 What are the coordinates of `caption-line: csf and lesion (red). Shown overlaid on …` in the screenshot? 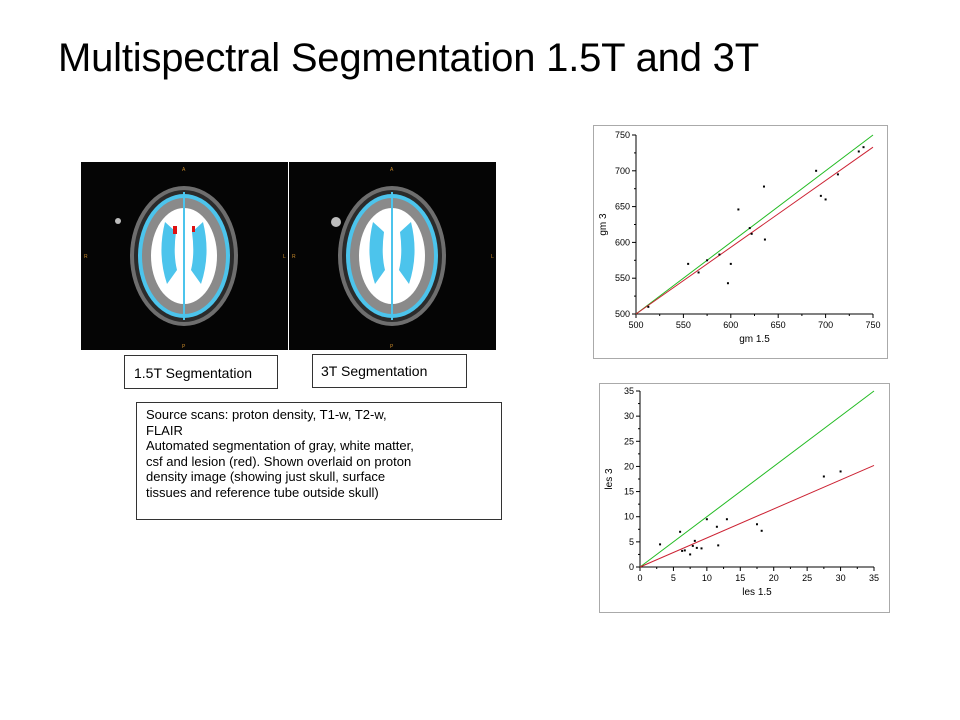 It's located at (279, 461).